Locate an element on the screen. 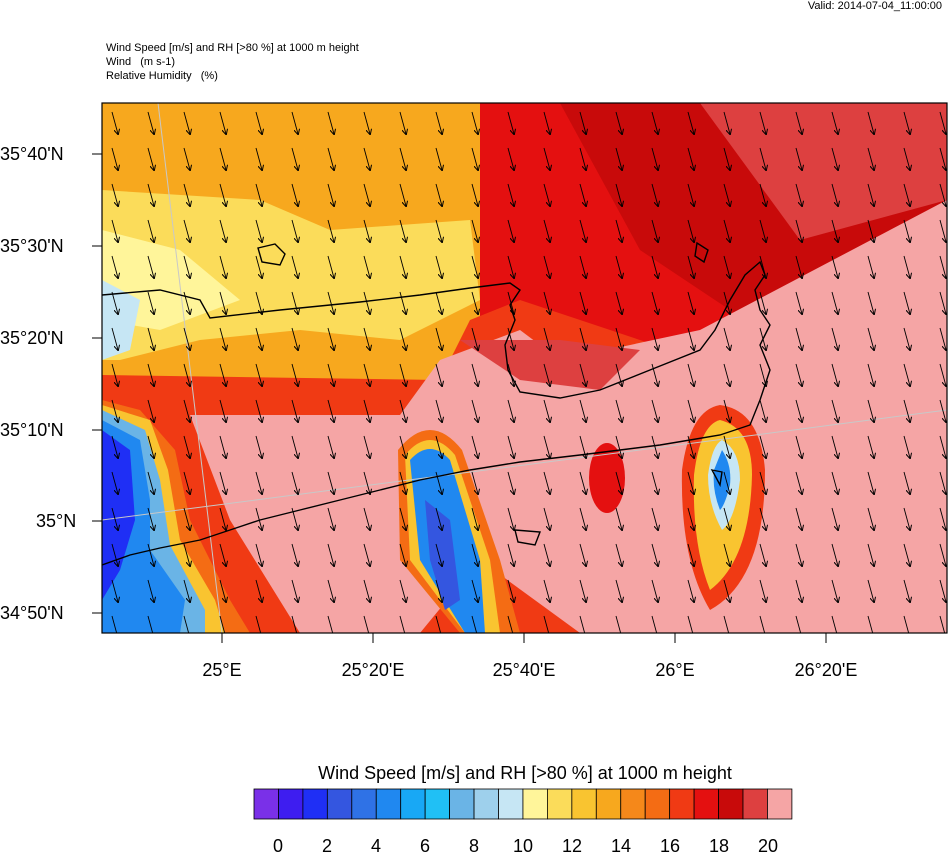 Image resolution: width=948 pixels, height=854 pixels. valid-time: Valid: 2014-07-04_11:00:00 is located at coordinates (874, 6).